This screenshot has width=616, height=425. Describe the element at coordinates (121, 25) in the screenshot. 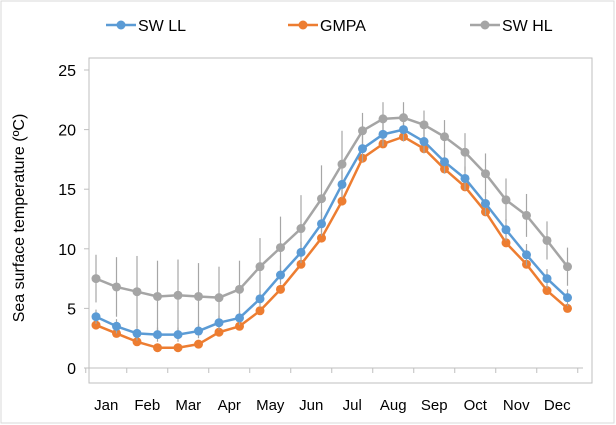

I see `legend-marker-sw-ll` at that location.